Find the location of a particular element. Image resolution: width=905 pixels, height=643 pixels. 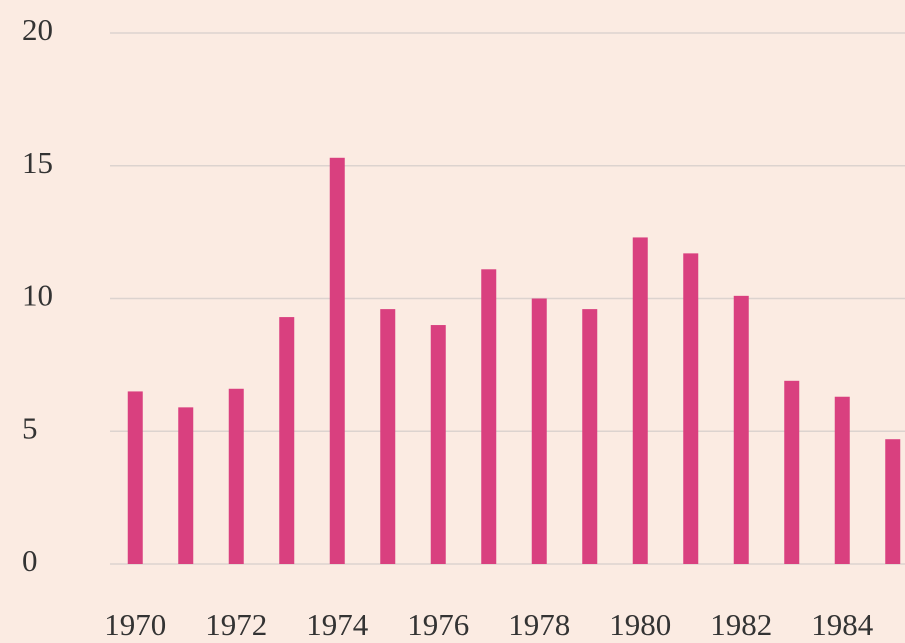

x-tick-label: 1974 is located at coordinates (337, 624).